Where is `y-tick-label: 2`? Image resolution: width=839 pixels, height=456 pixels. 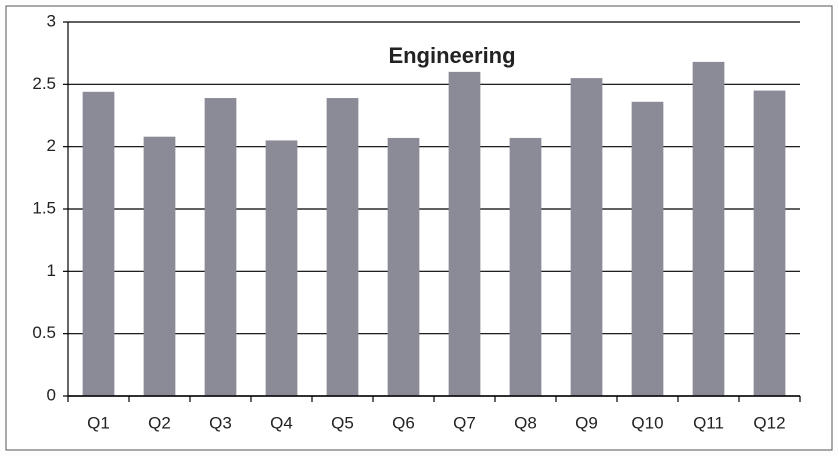 y-tick-label: 2 is located at coordinates (51, 145).